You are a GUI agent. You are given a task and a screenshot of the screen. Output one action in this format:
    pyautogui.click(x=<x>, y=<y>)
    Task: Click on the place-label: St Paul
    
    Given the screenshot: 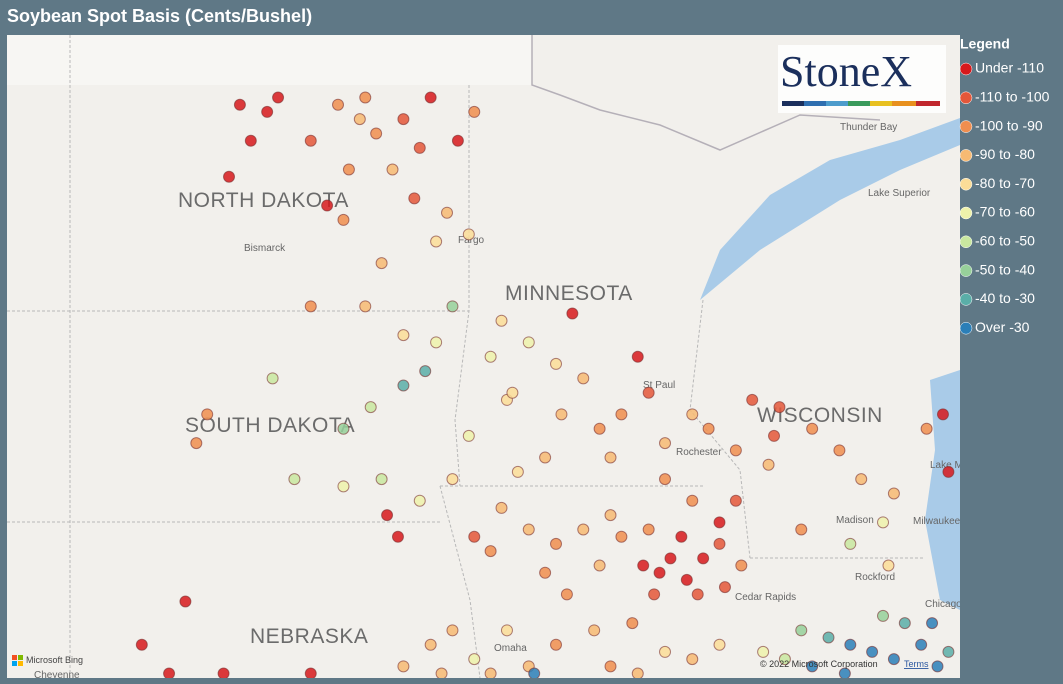 What is the action you would take?
    pyautogui.click(x=659, y=385)
    